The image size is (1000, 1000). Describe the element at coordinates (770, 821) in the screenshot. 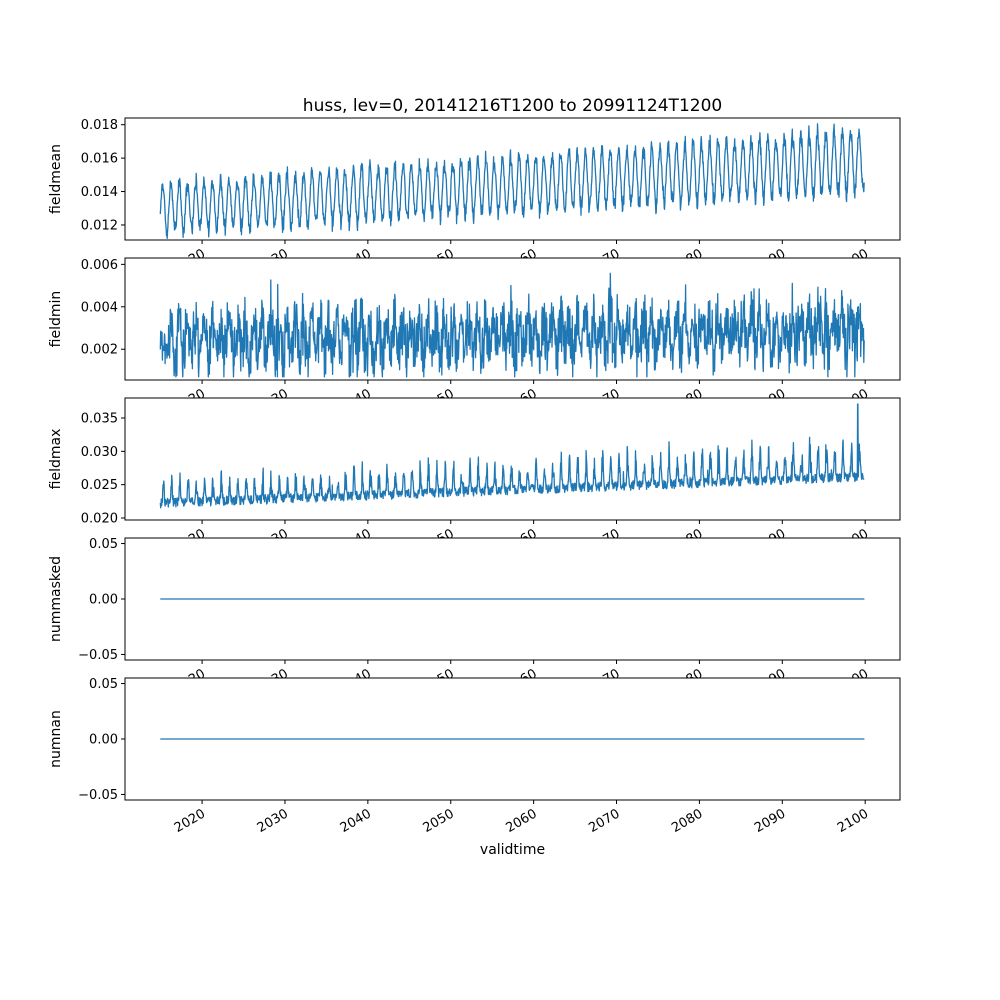

I see `x-tick-label: 2090` at that location.